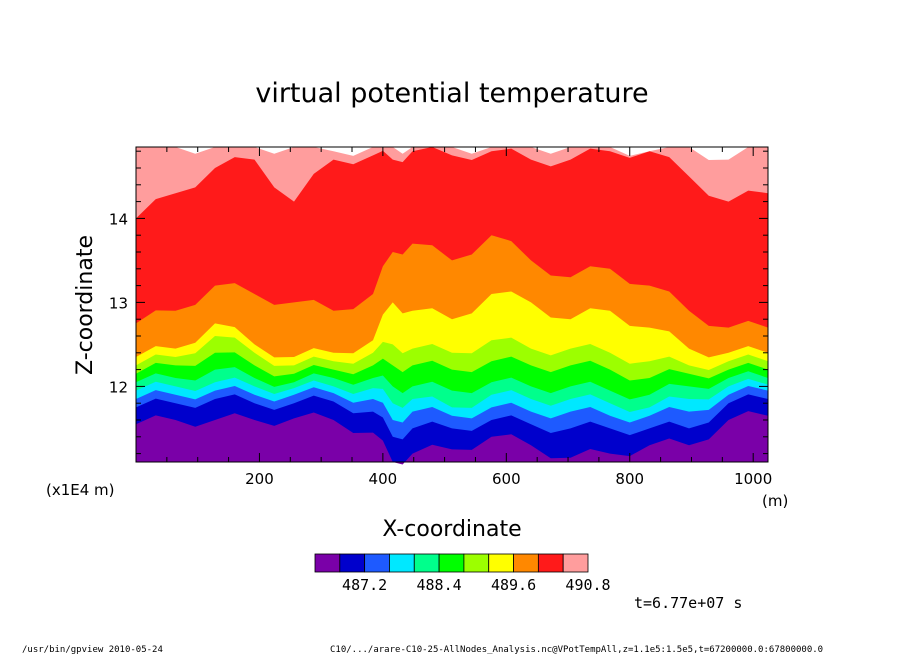 Image resolution: width=904 pixels, height=654 pixels. What do you see at coordinates (451, 93) in the screenshot?
I see `chart-title: virtual potential temperature` at bounding box center [451, 93].